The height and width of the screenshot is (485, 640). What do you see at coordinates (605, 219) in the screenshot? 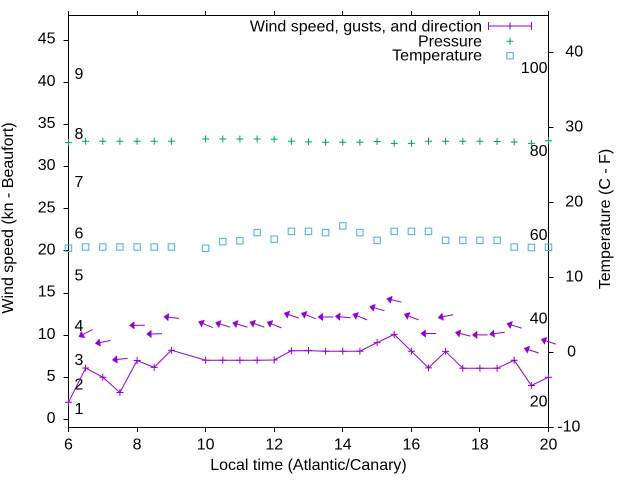
I see `svg-text: Temperature (C - F)` at bounding box center [605, 219].